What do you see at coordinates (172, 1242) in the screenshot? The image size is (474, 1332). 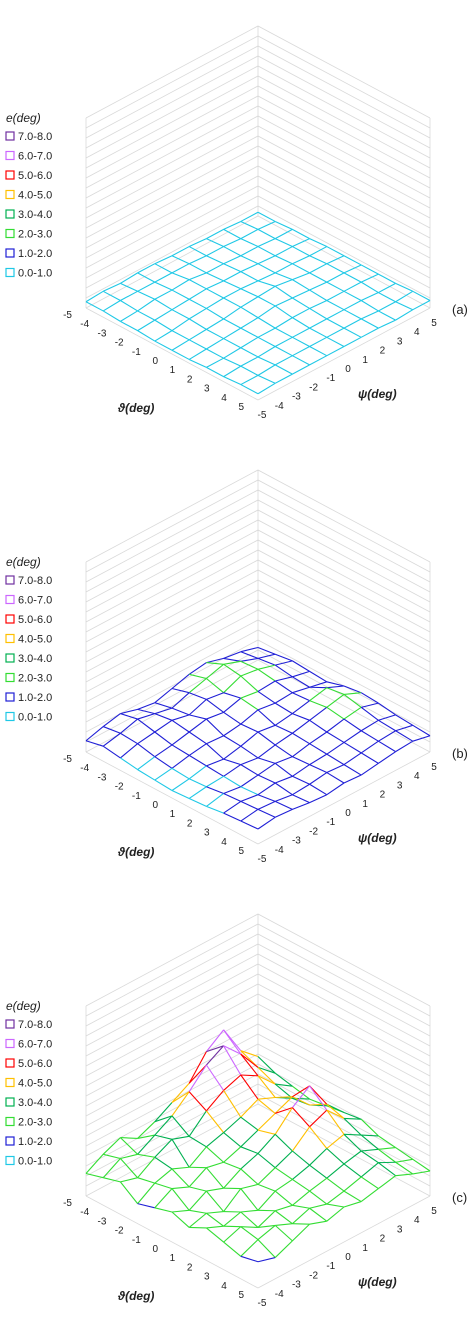 I see `theta-axis-line` at bounding box center [172, 1242].